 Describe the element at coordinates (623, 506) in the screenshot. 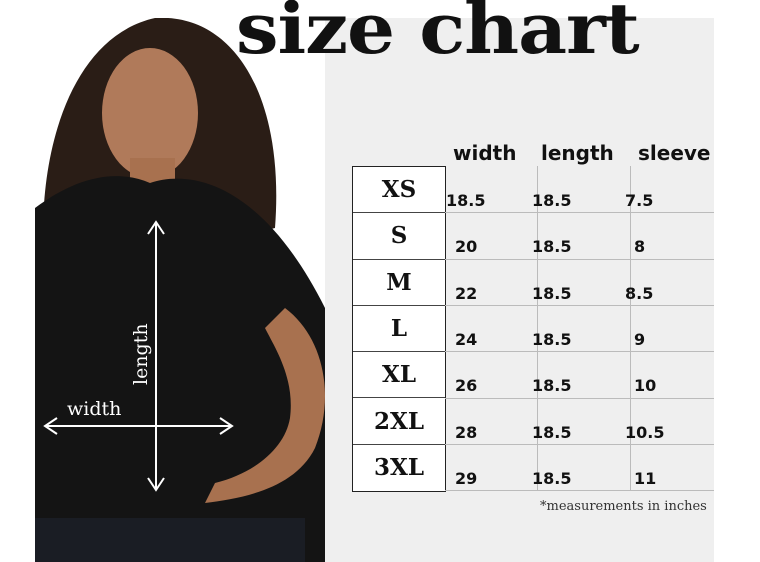

I see `measurement-note: *measurements in inches` at that location.